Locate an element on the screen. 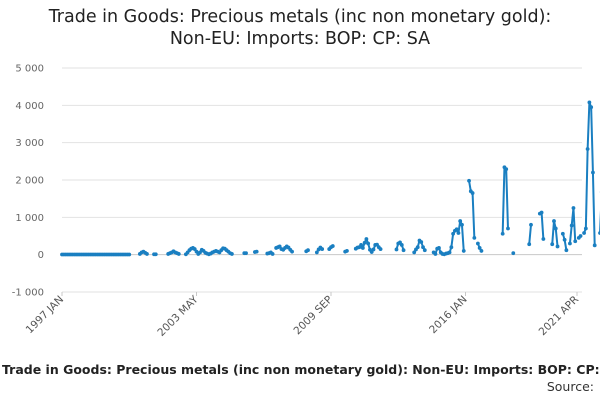  x-axis-ticks: 1997 JAN 2003 MAY 2009 SEP 2016 JAN 2021 APR is located at coordinates (302, 315).